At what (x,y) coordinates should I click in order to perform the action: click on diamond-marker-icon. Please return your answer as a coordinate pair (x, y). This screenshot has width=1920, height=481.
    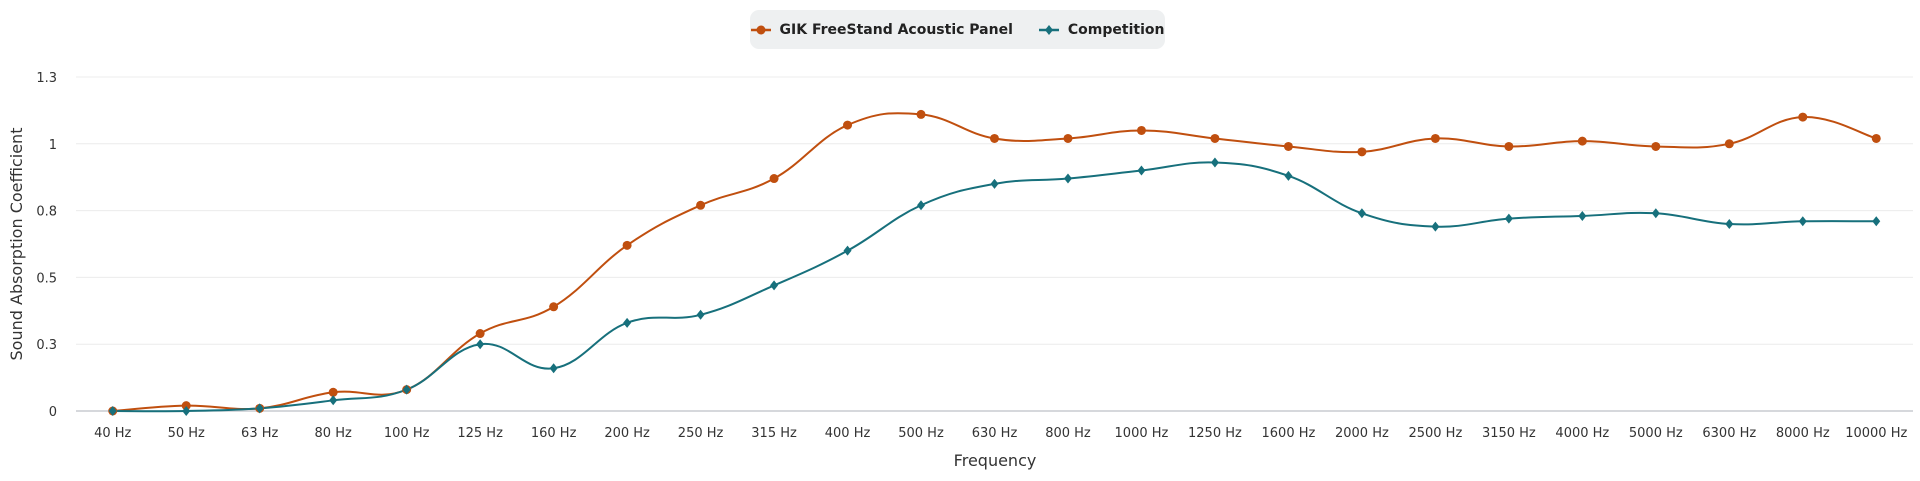
    Looking at the image, I should click on (1048, 29).